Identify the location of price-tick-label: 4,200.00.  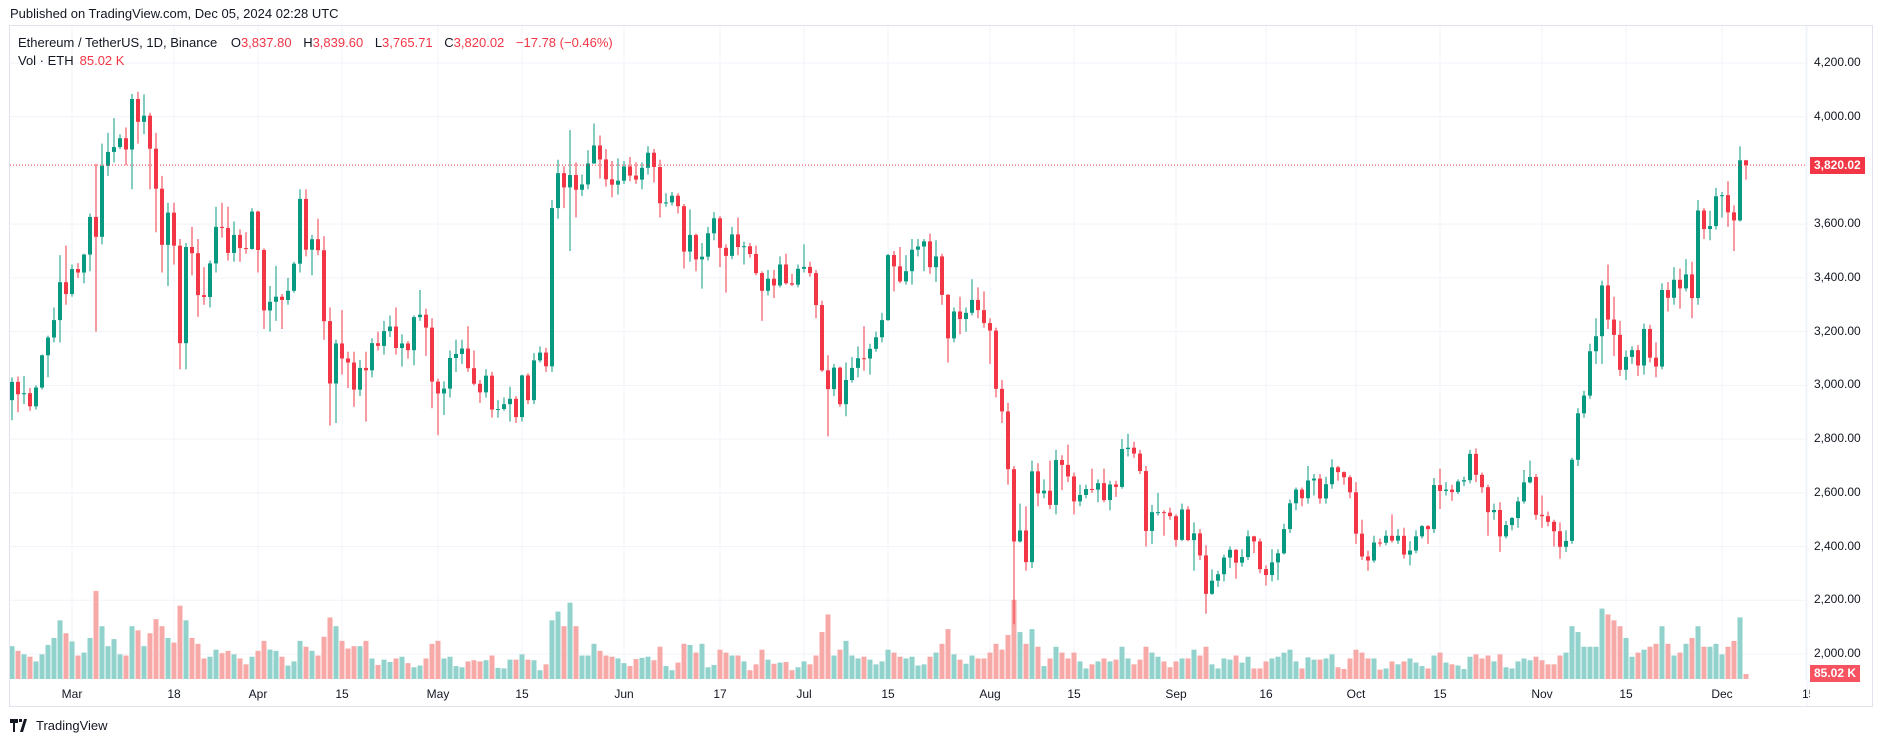
(1837, 62).